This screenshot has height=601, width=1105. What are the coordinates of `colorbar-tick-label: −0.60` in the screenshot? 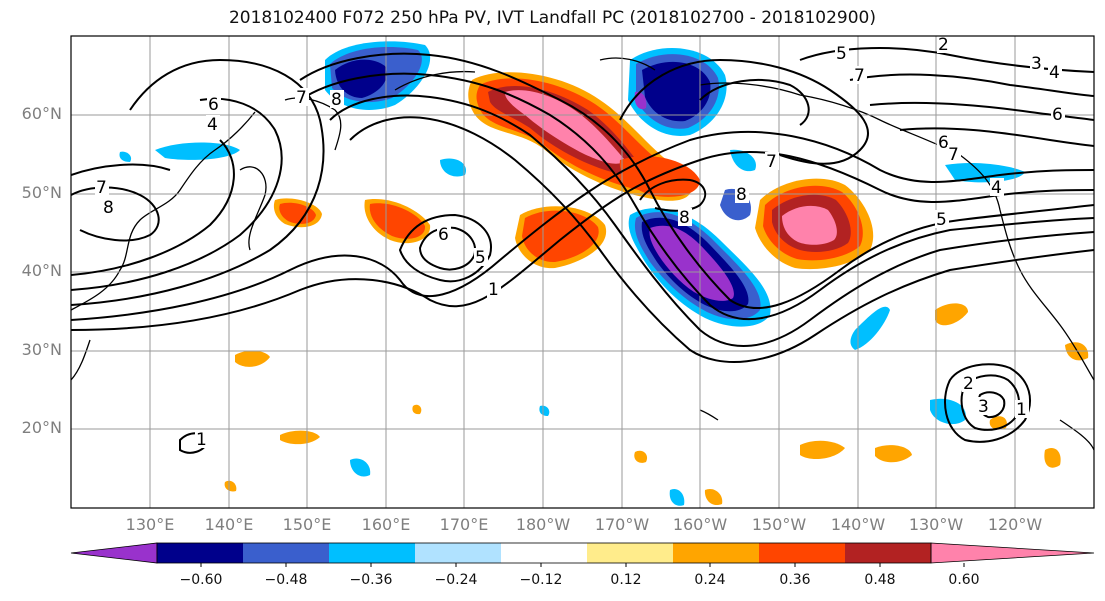 It's located at (201, 580).